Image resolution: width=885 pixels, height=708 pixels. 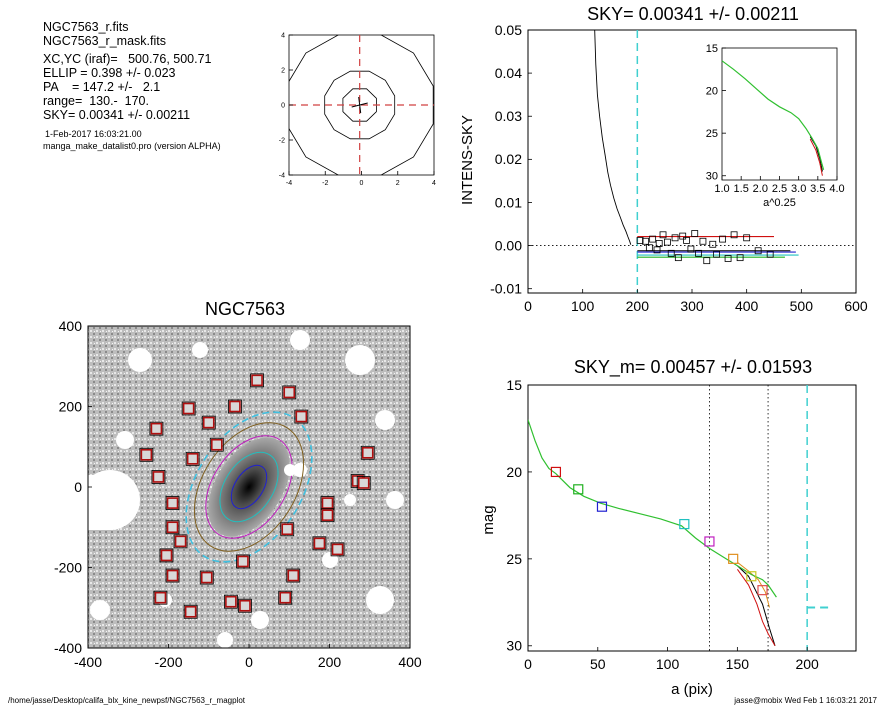 What do you see at coordinates (86, 27) in the screenshot?
I see `fits-file: NGC7563_r.fits` at bounding box center [86, 27].